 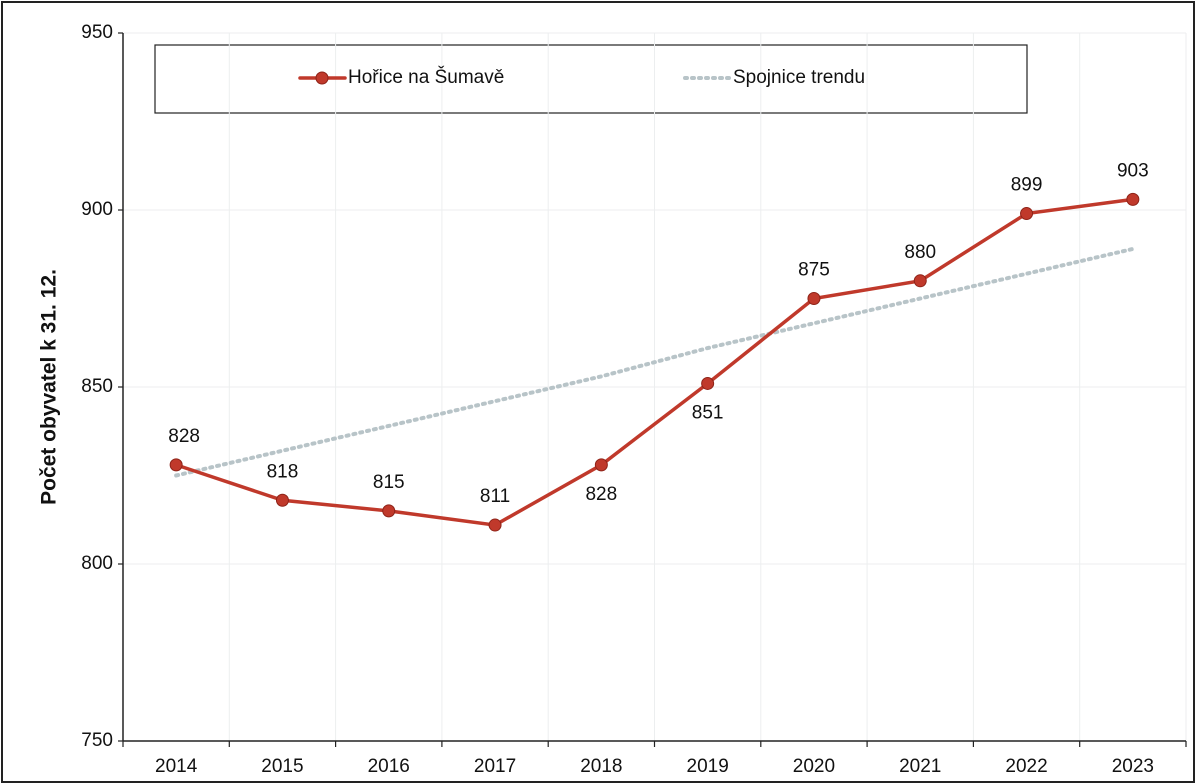 I want to click on data-label: 851, so click(x=708, y=412).